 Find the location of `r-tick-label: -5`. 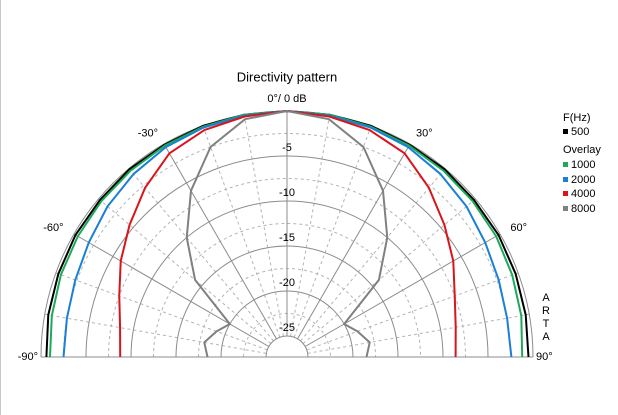

r-tick-label: -5 is located at coordinates (287, 148).